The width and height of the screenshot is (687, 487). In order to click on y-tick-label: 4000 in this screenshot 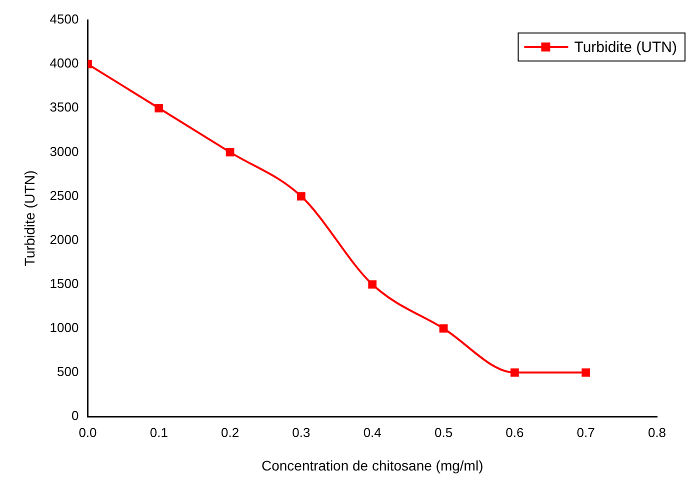, I will do `click(64, 63)`.